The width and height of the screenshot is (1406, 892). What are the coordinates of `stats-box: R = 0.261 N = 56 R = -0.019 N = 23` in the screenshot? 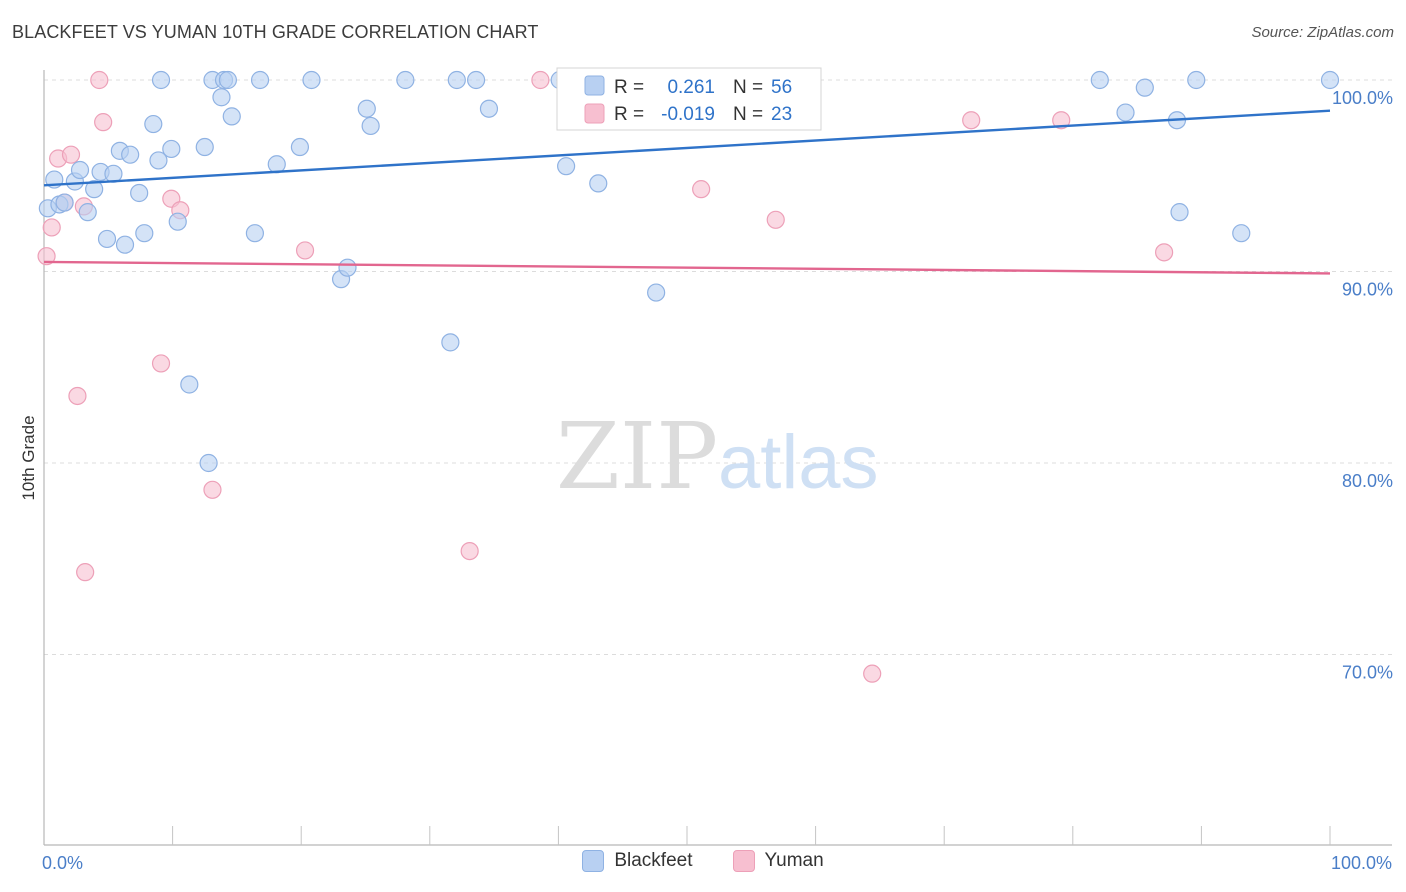 It's located at (689, 99).